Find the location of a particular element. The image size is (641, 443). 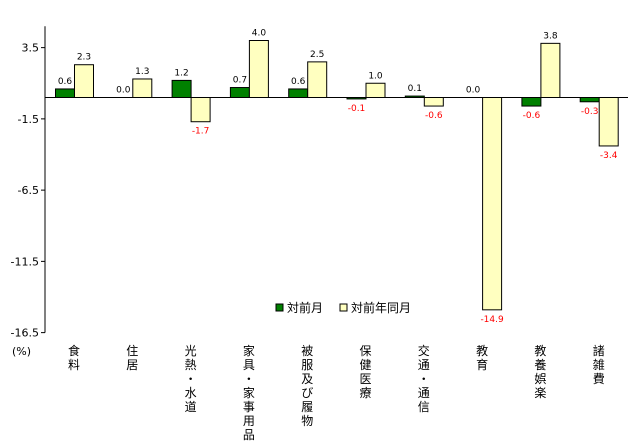

data-label: 3.8 is located at coordinates (550, 36).